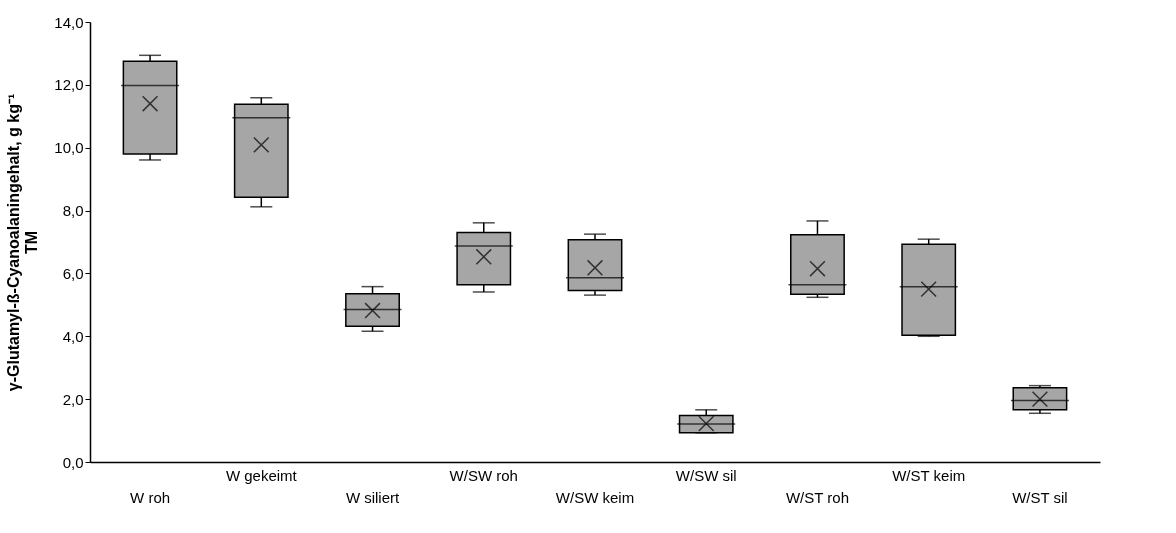  I want to click on y-tick-label: 0,0, so click(73, 462).